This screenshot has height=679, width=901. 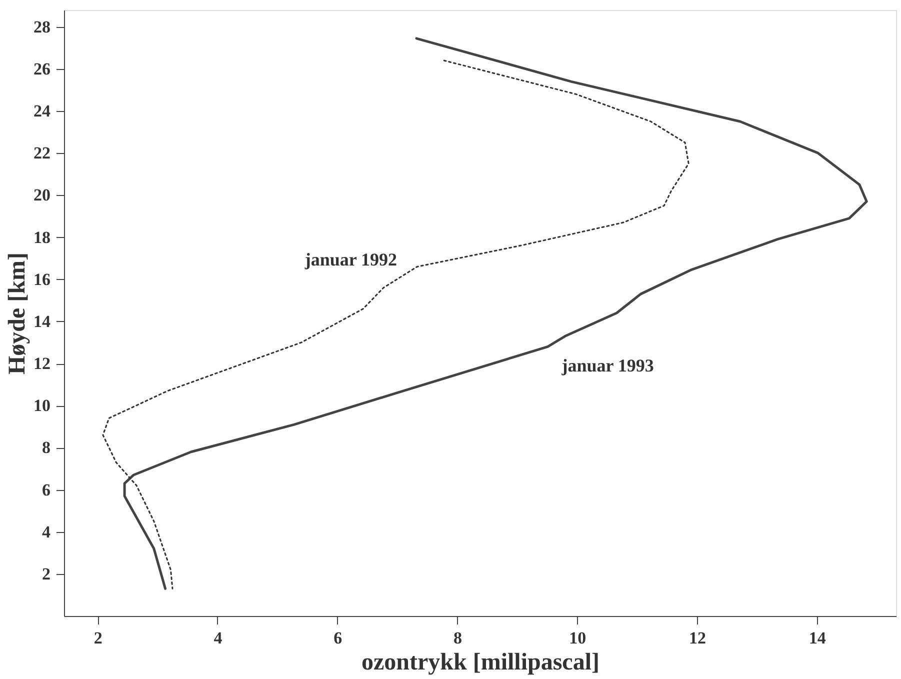 I want to click on x-tick-label: 2, so click(x=98, y=638).